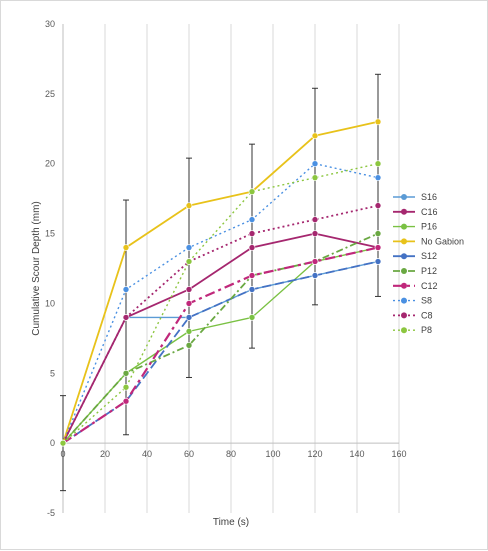  Describe the element at coordinates (427, 315) in the screenshot. I see `legend-label: C8` at that location.